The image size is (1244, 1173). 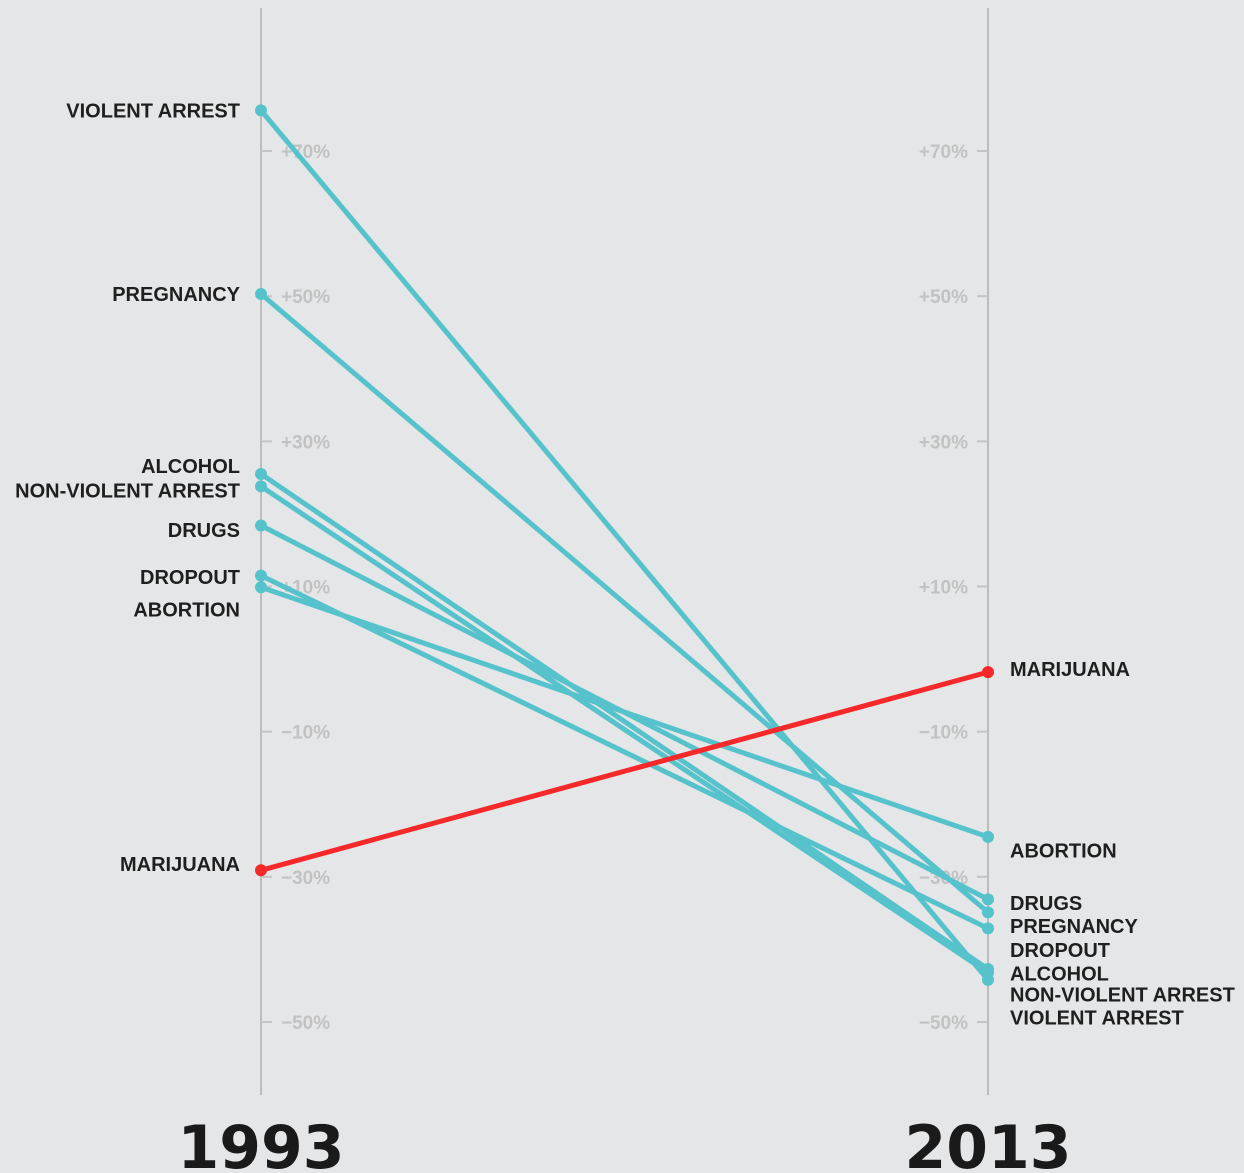 I want to click on point-1993-violent-arrest, so click(x=261, y=110).